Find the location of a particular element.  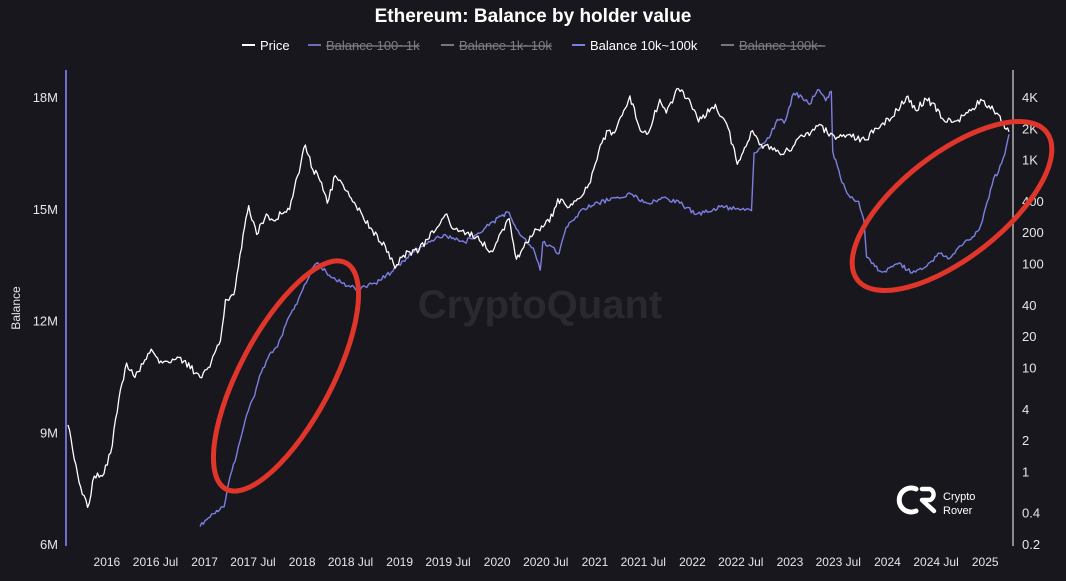

x-tick: 2021 Jul is located at coordinates (643, 562).